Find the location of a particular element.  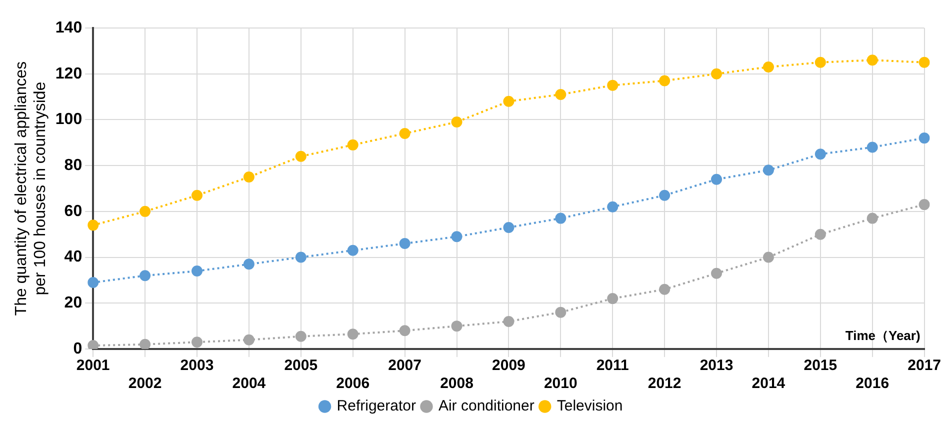

y-tick-label: 120 is located at coordinates (68, 73).